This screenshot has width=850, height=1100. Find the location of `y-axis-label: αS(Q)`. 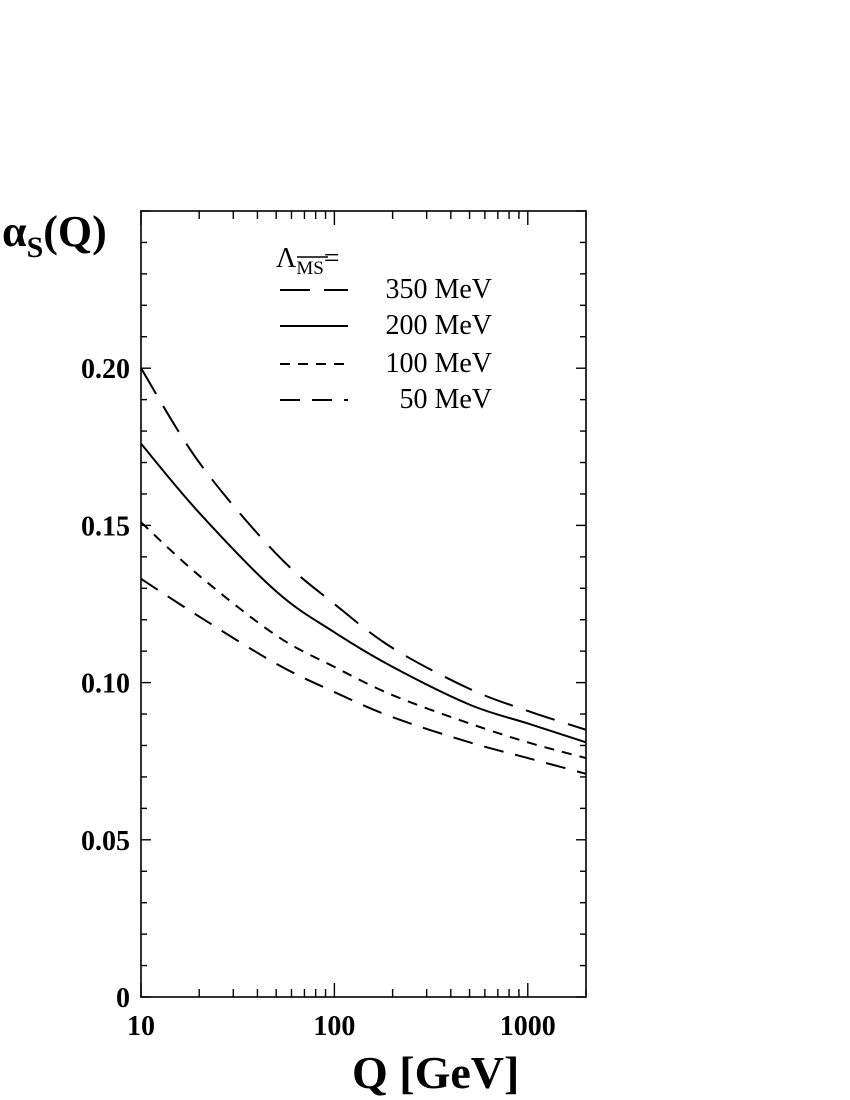

y-axis-label: αS(Q) is located at coordinates (54, 235).